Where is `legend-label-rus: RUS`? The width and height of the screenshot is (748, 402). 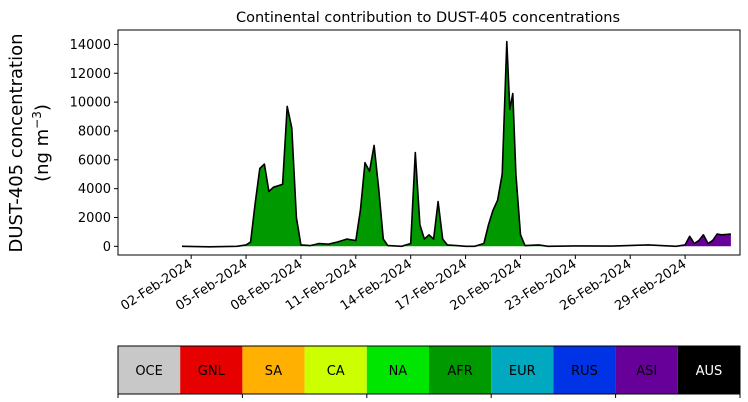 legend-label-rus: RUS is located at coordinates (584, 371).